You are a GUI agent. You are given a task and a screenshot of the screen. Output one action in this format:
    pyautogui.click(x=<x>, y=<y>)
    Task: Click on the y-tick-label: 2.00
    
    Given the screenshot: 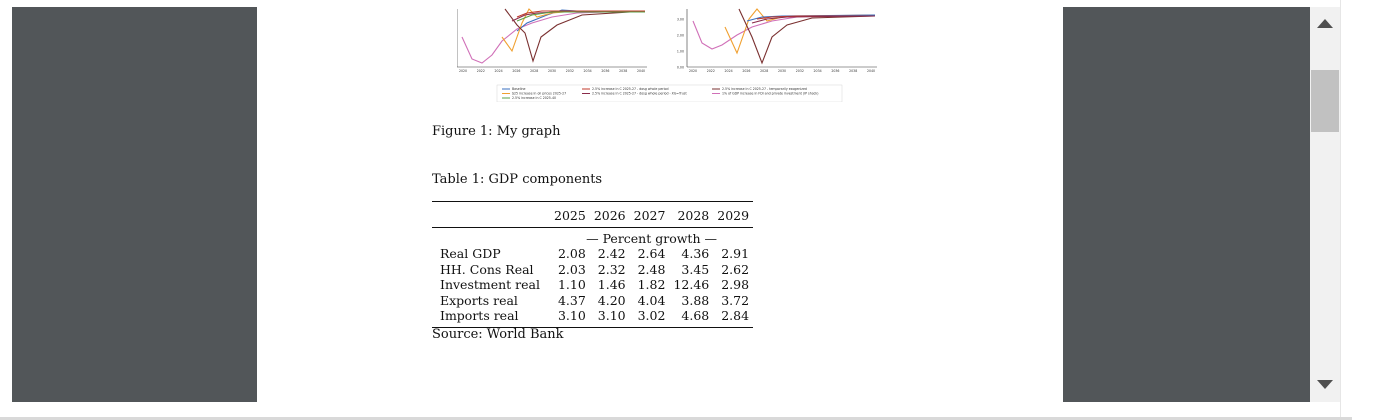 What is the action you would take?
    pyautogui.click(x=680, y=36)
    